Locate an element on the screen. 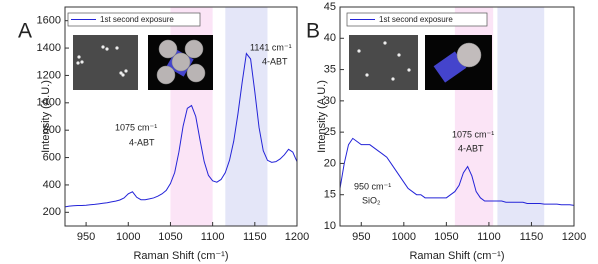 The height and width of the screenshot is (264, 598). y-tick-label: 10 is located at coordinates (330, 226).